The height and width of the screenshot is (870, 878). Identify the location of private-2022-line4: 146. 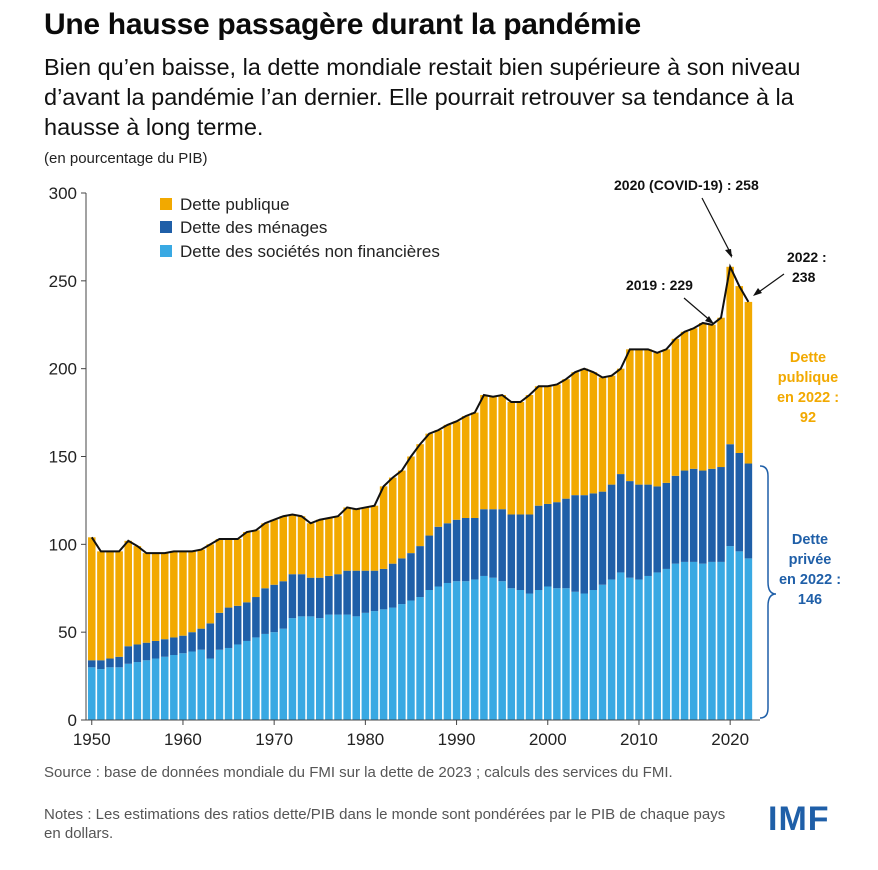
(810, 600).